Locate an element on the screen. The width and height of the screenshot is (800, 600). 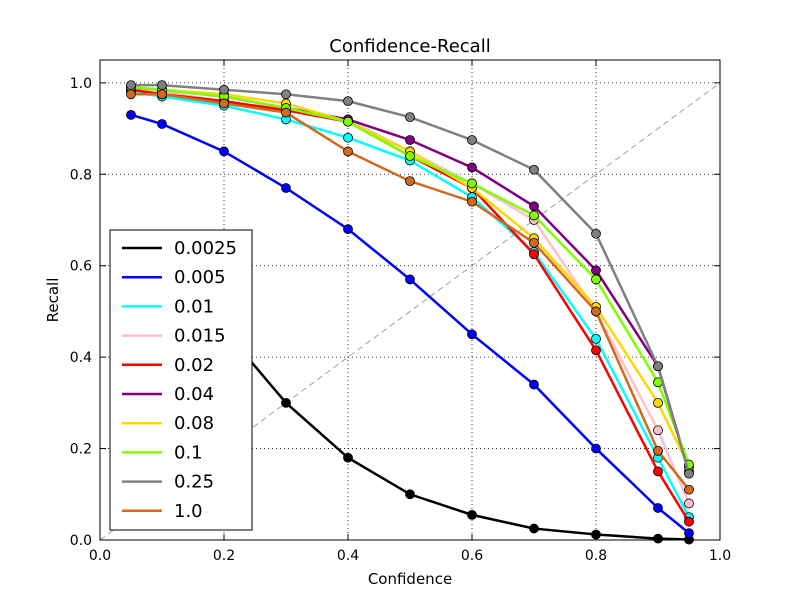
y-axis-title: Recall is located at coordinates (53, 300).